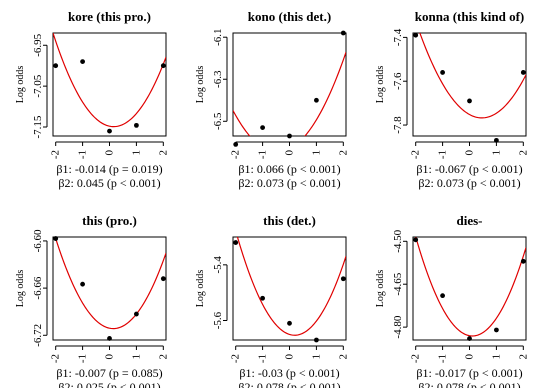 The image size is (535, 388). Describe the element at coordinates (218, 265) in the screenshot. I see `y-tick-label: -5.4` at that location.